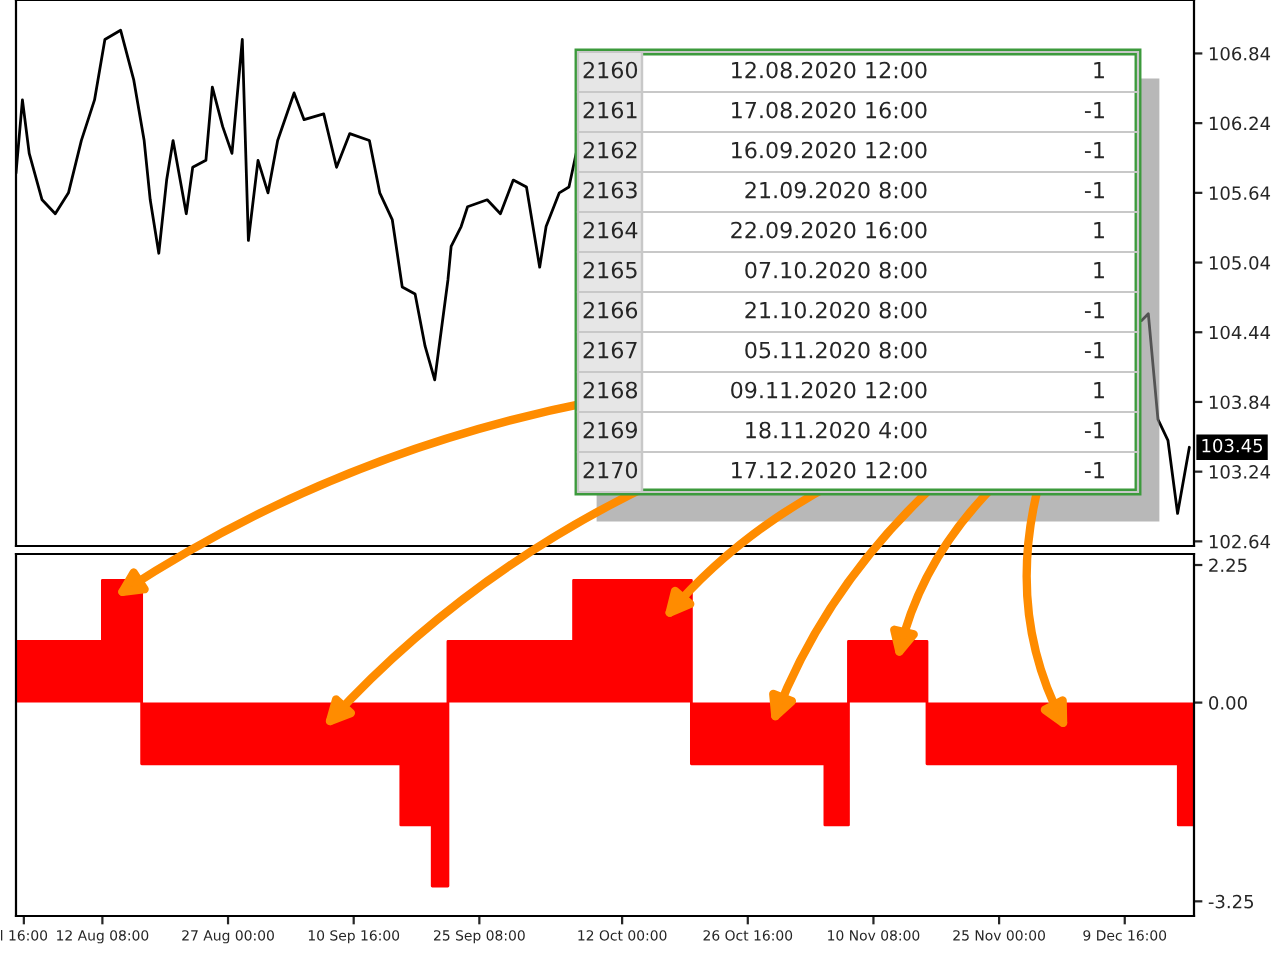  Describe the element at coordinates (1240, 402) in the screenshot. I see `y-tick-label: 103.84` at that location.